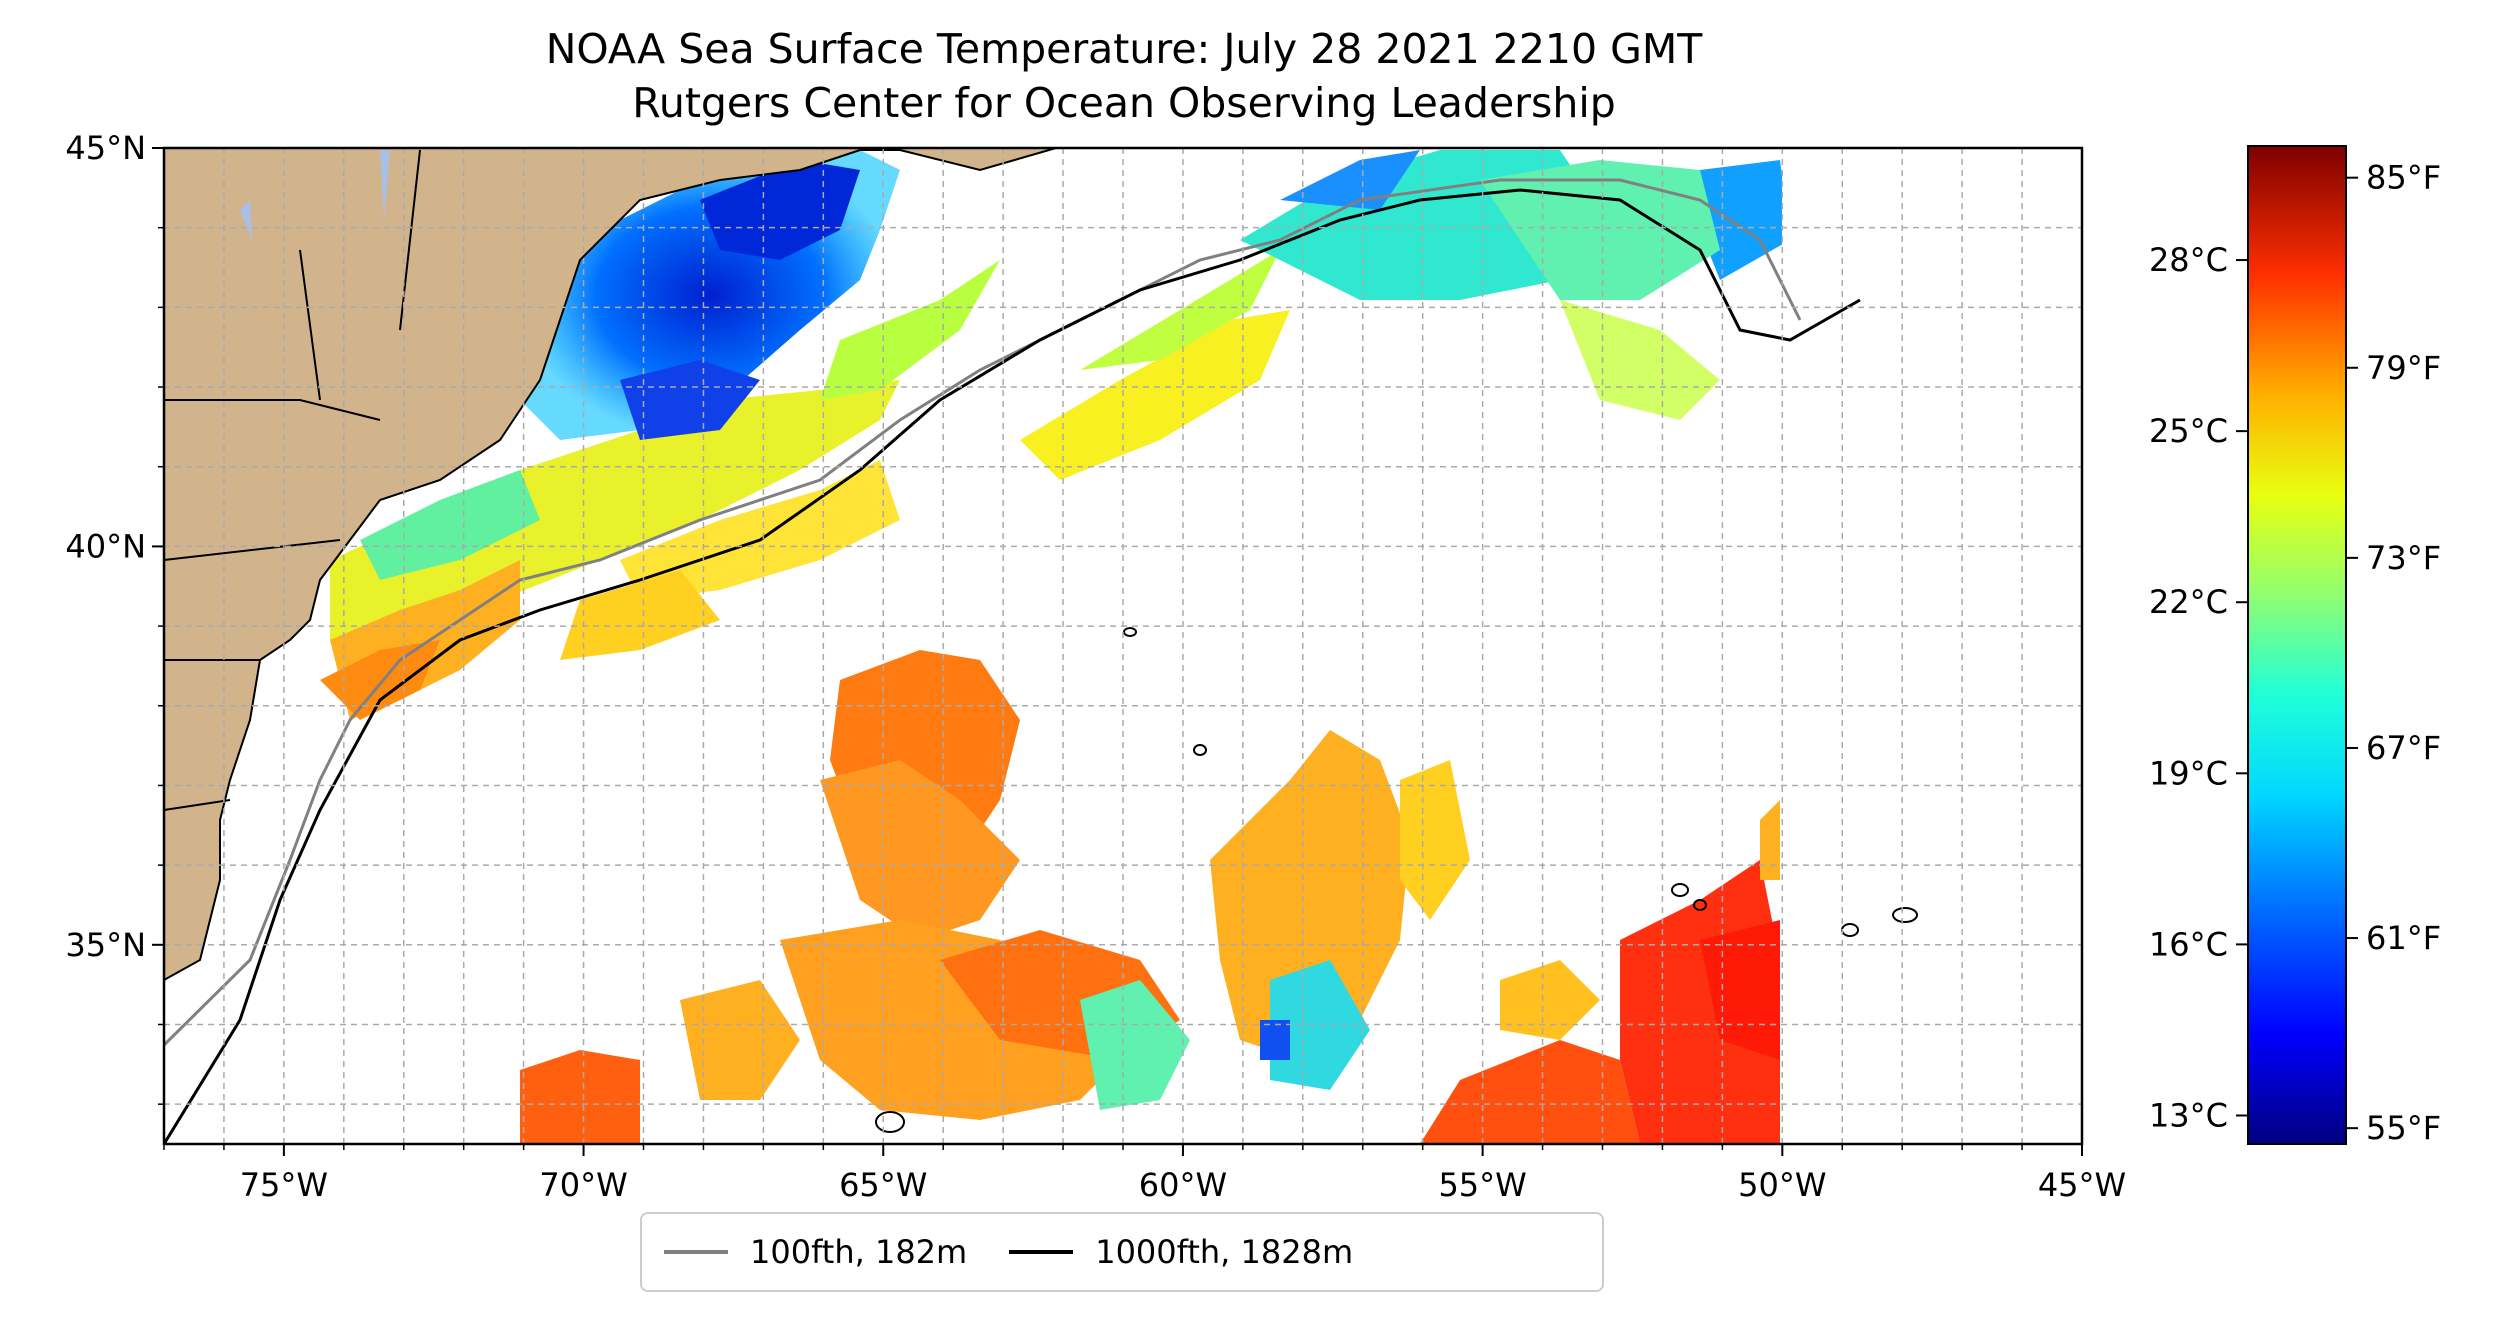 The image size is (2502, 1318). I want to click on legend-item-1000fth: 1000fth, 1828m, so click(1181, 1252).